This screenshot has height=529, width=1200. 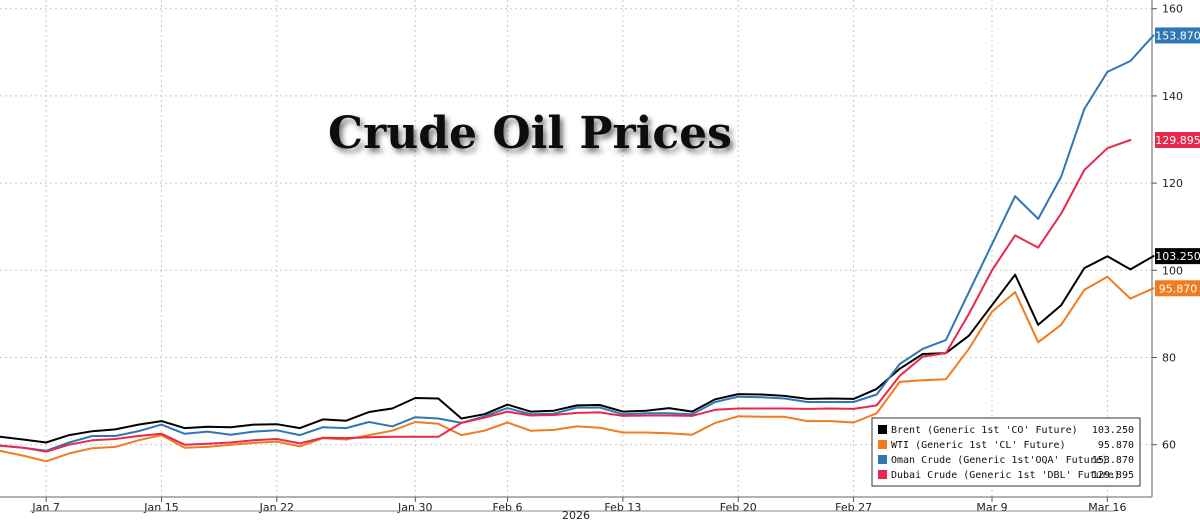 What do you see at coordinates (999, 460) in the screenshot?
I see `legend-series-name: Oman Crude (Generic 1st'OQA' Future)` at bounding box center [999, 460].